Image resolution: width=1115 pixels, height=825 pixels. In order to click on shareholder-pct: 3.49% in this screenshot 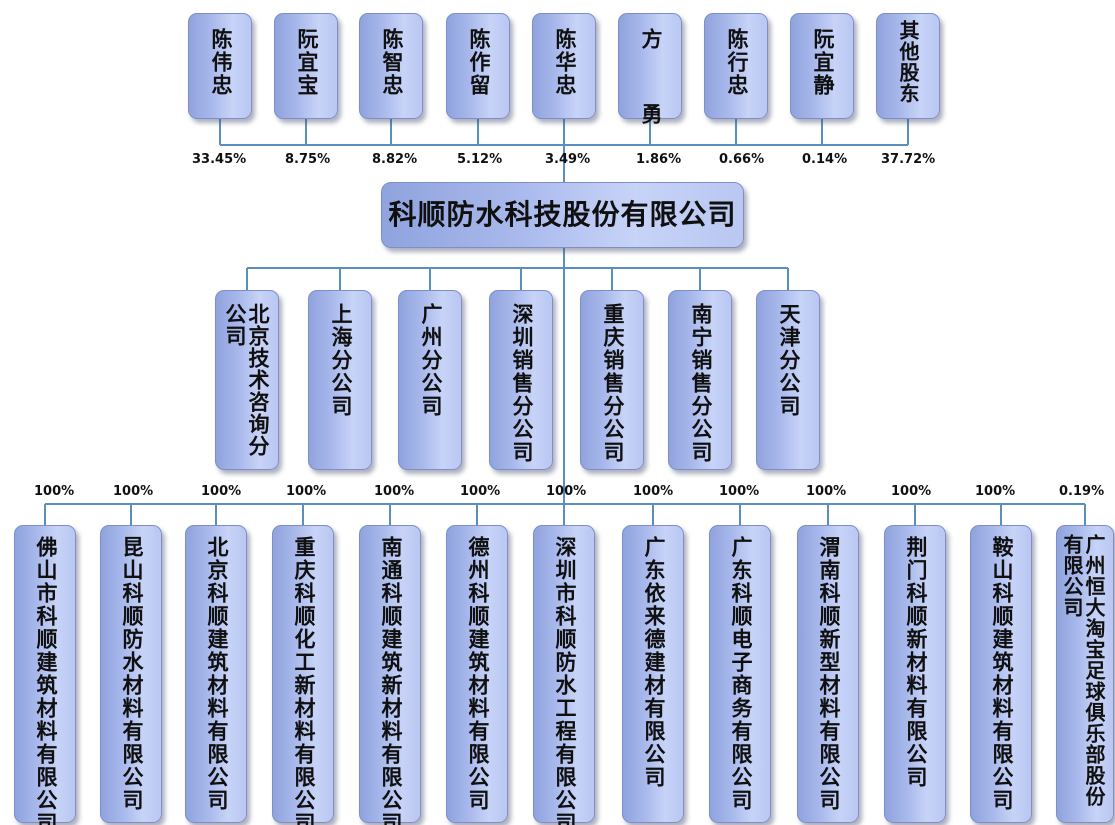, I will do `click(568, 159)`.